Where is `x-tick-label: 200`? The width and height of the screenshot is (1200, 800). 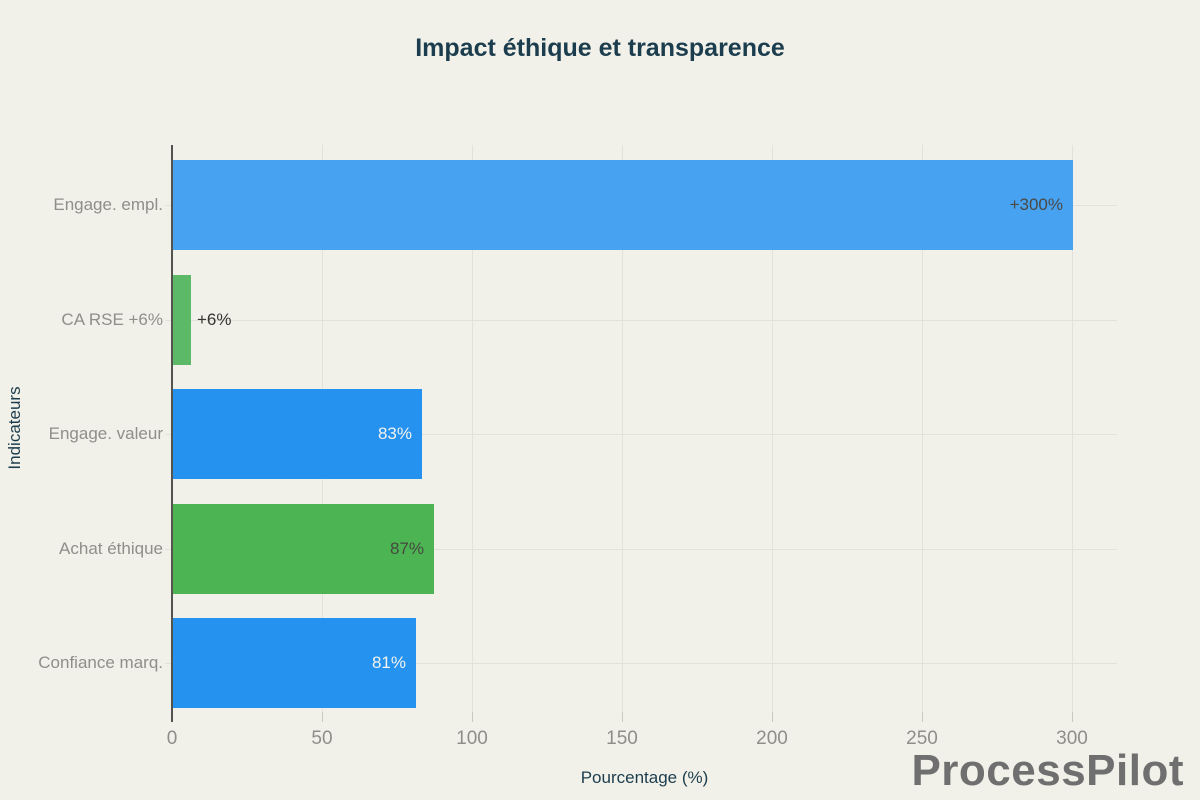 x-tick-label: 200 is located at coordinates (772, 738).